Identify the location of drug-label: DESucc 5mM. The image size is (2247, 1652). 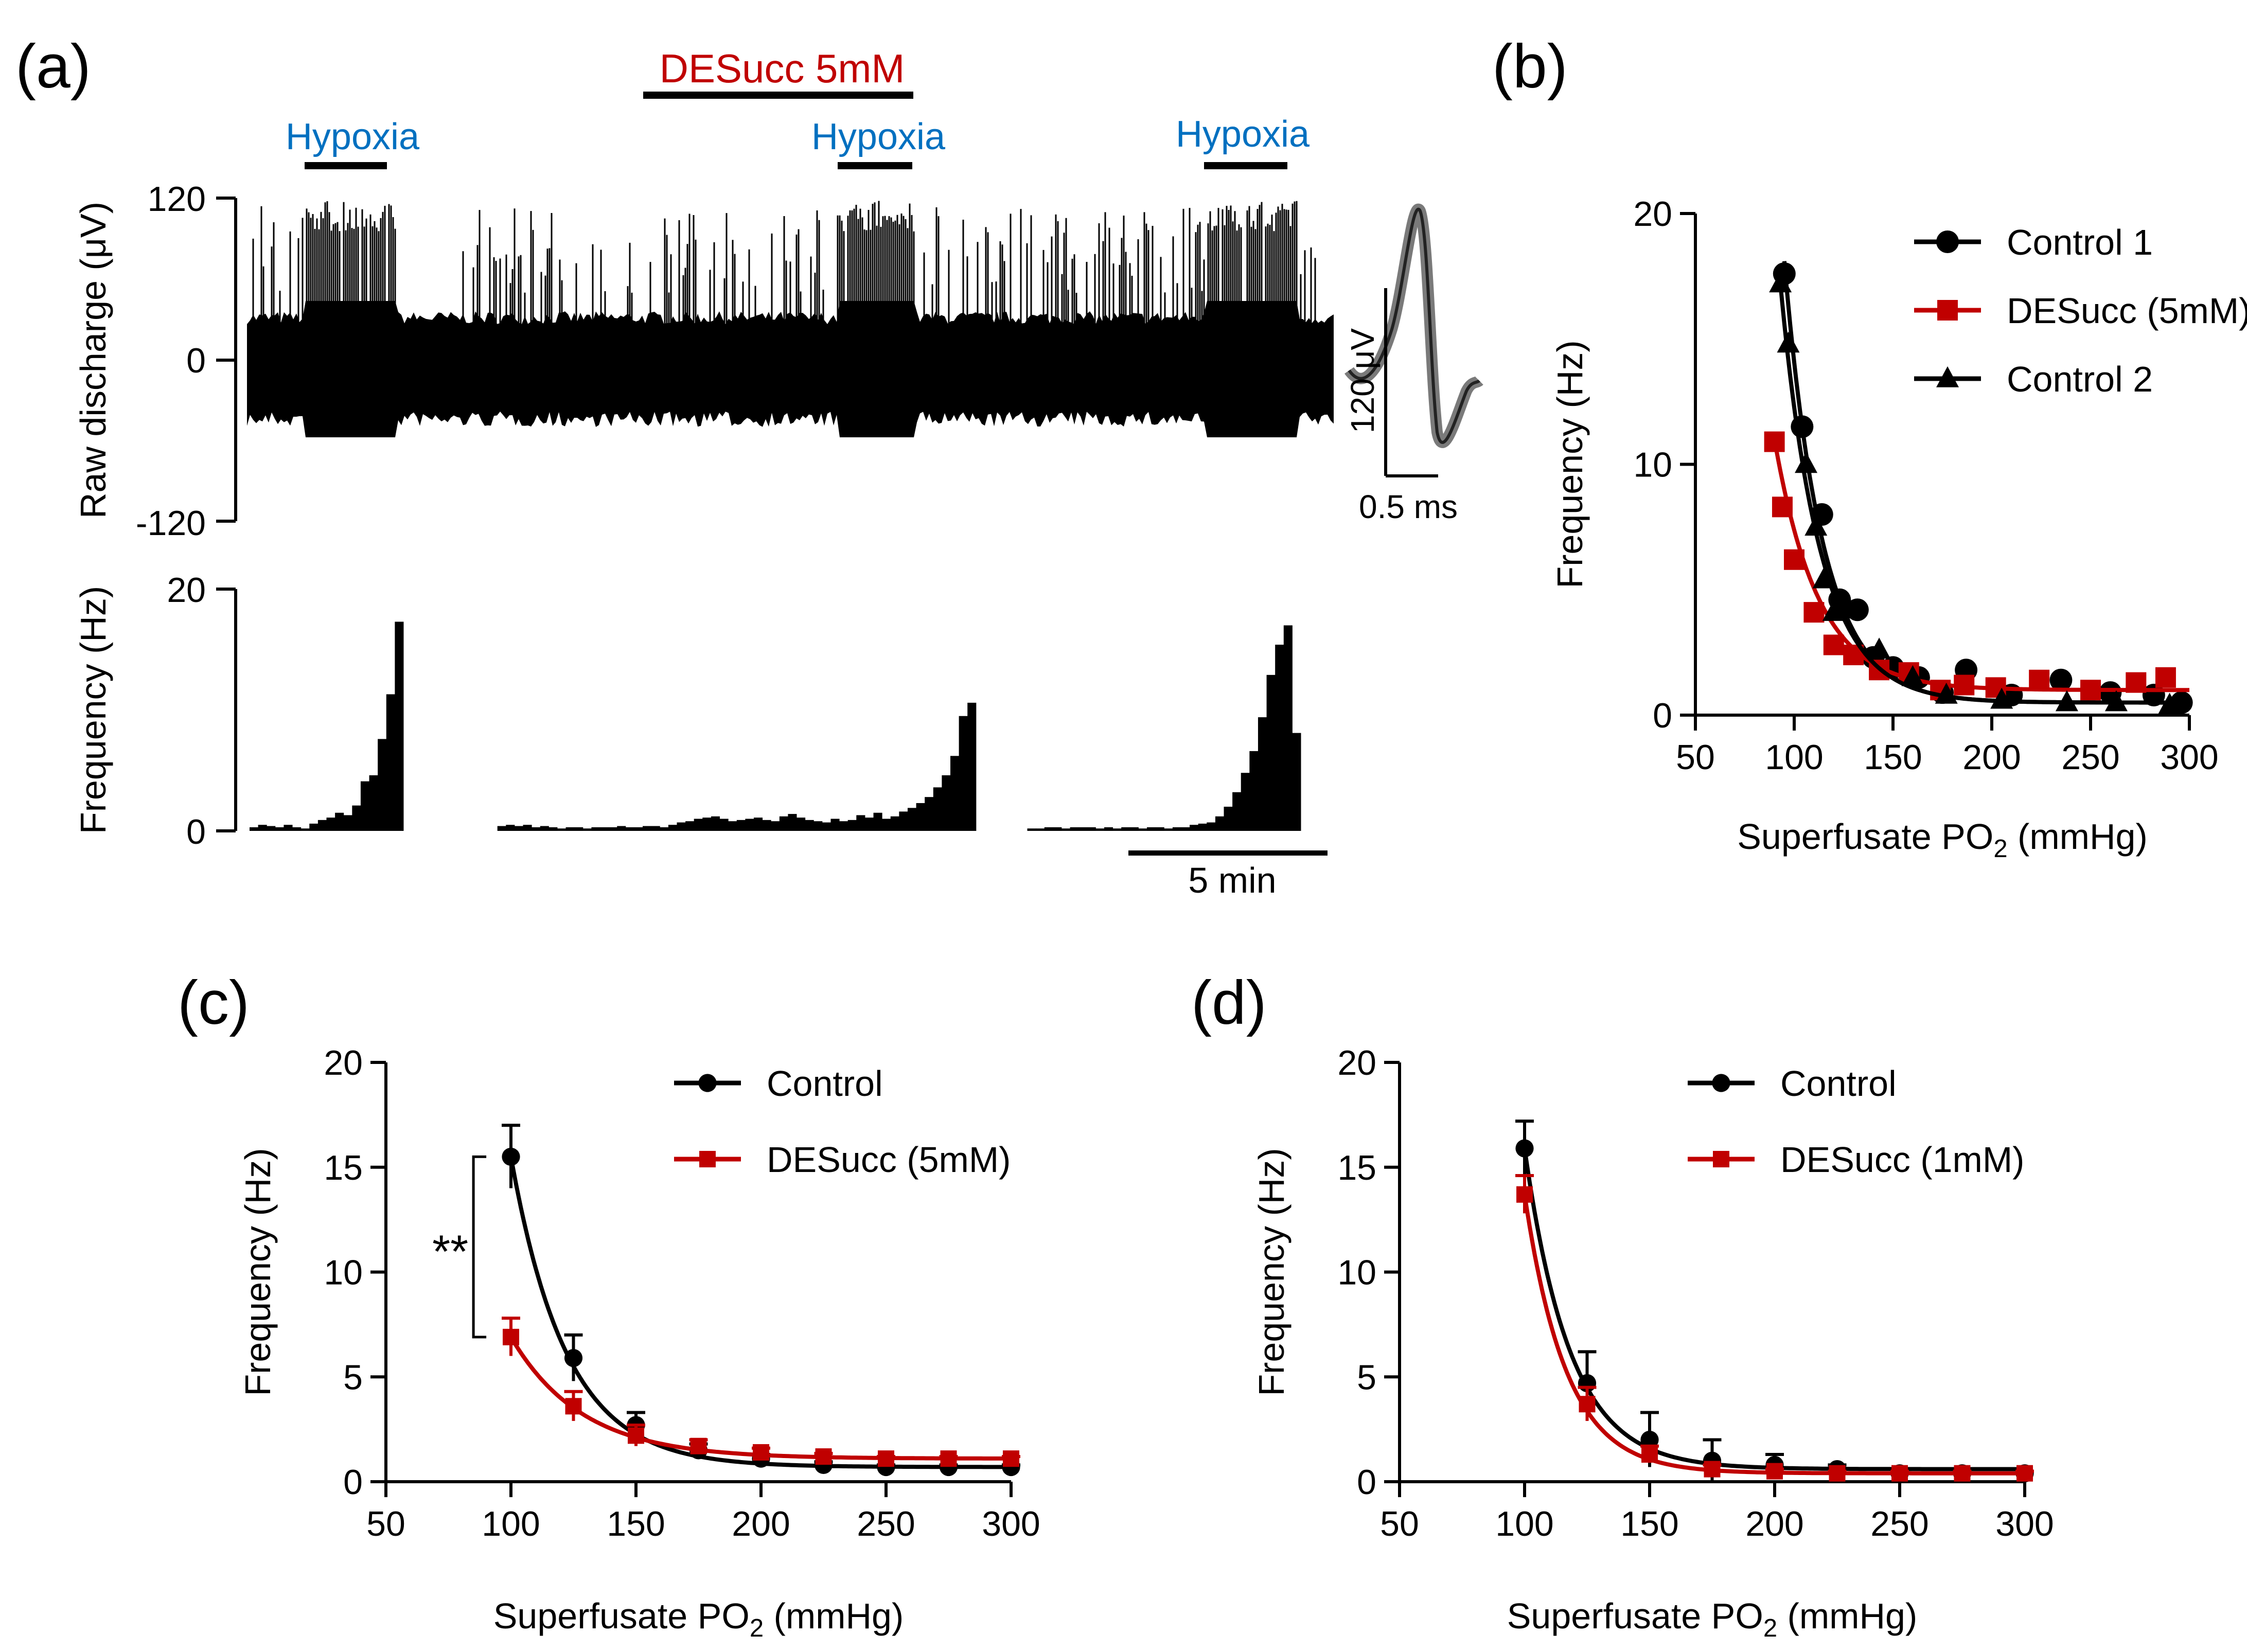
(782, 68).